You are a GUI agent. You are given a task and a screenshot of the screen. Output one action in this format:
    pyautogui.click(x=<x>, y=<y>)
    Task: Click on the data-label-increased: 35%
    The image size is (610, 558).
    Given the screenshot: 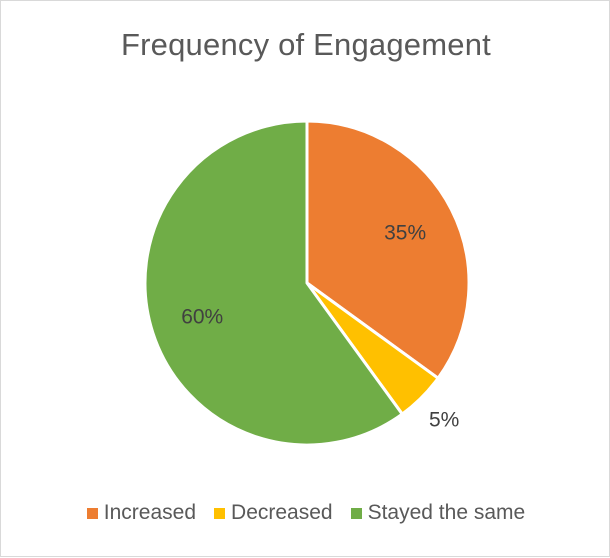 What is the action you would take?
    pyautogui.click(x=405, y=232)
    